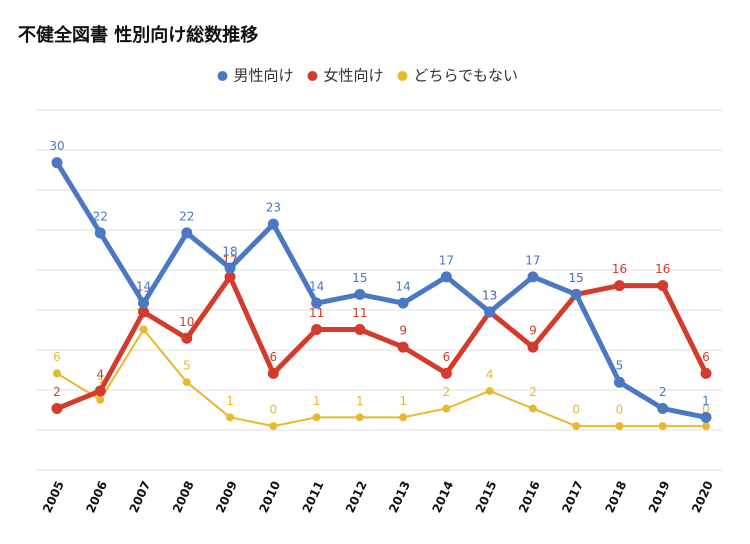 This screenshot has height=544, width=750. Describe the element at coordinates (466, 76) in the screenshot. I see `legend-label: どちらでもない` at that location.